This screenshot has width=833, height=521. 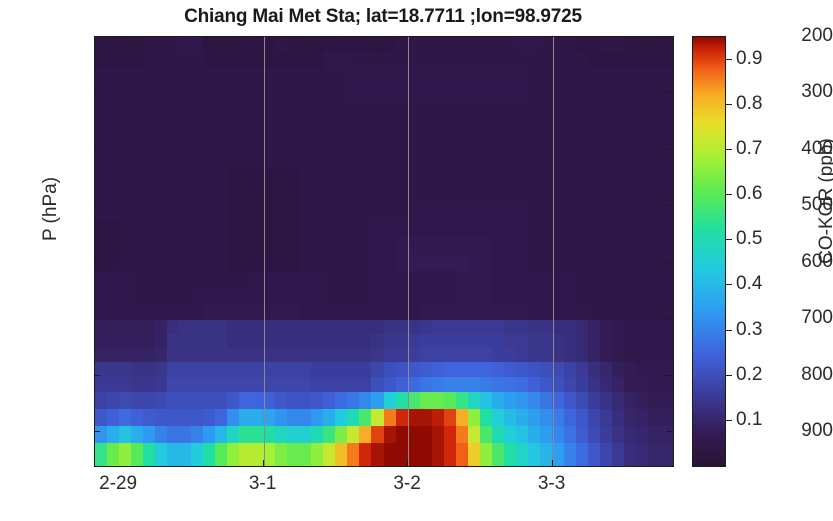 I want to click on colorbar-tick-mark-0.6, so click(x=729, y=195).